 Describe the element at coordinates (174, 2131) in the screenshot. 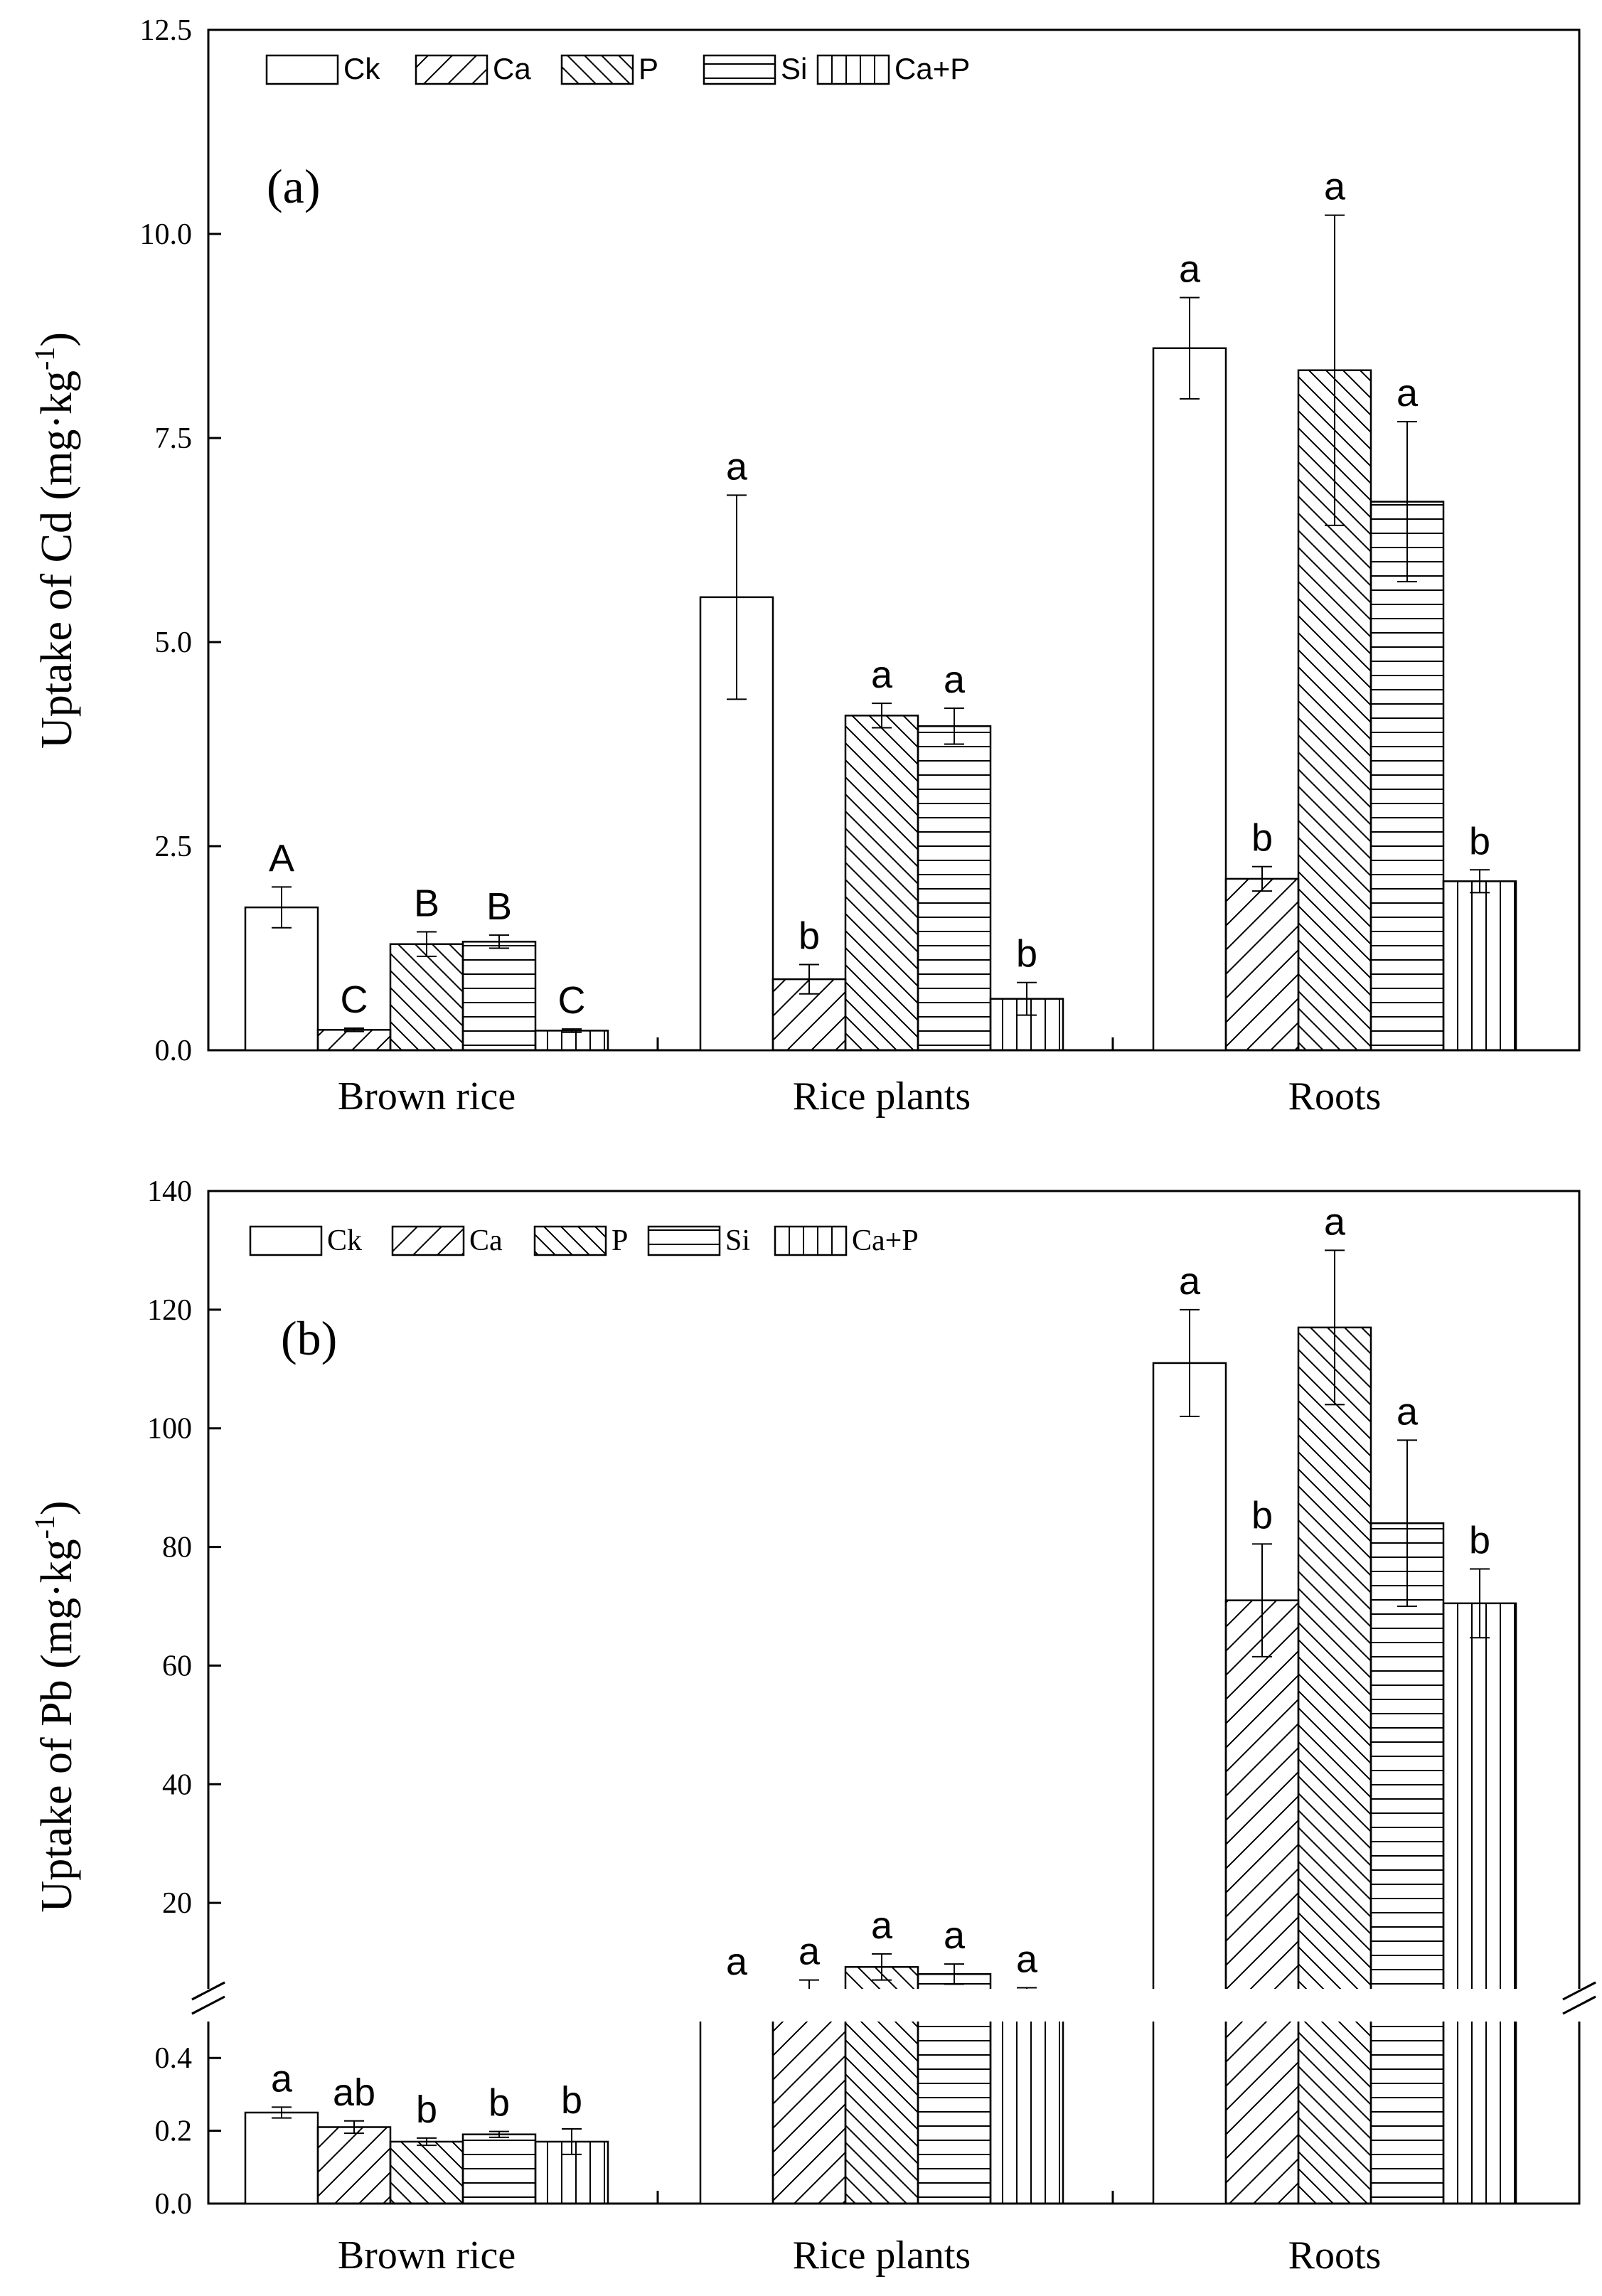

I see `y-tick-label: 0.2` at that location.